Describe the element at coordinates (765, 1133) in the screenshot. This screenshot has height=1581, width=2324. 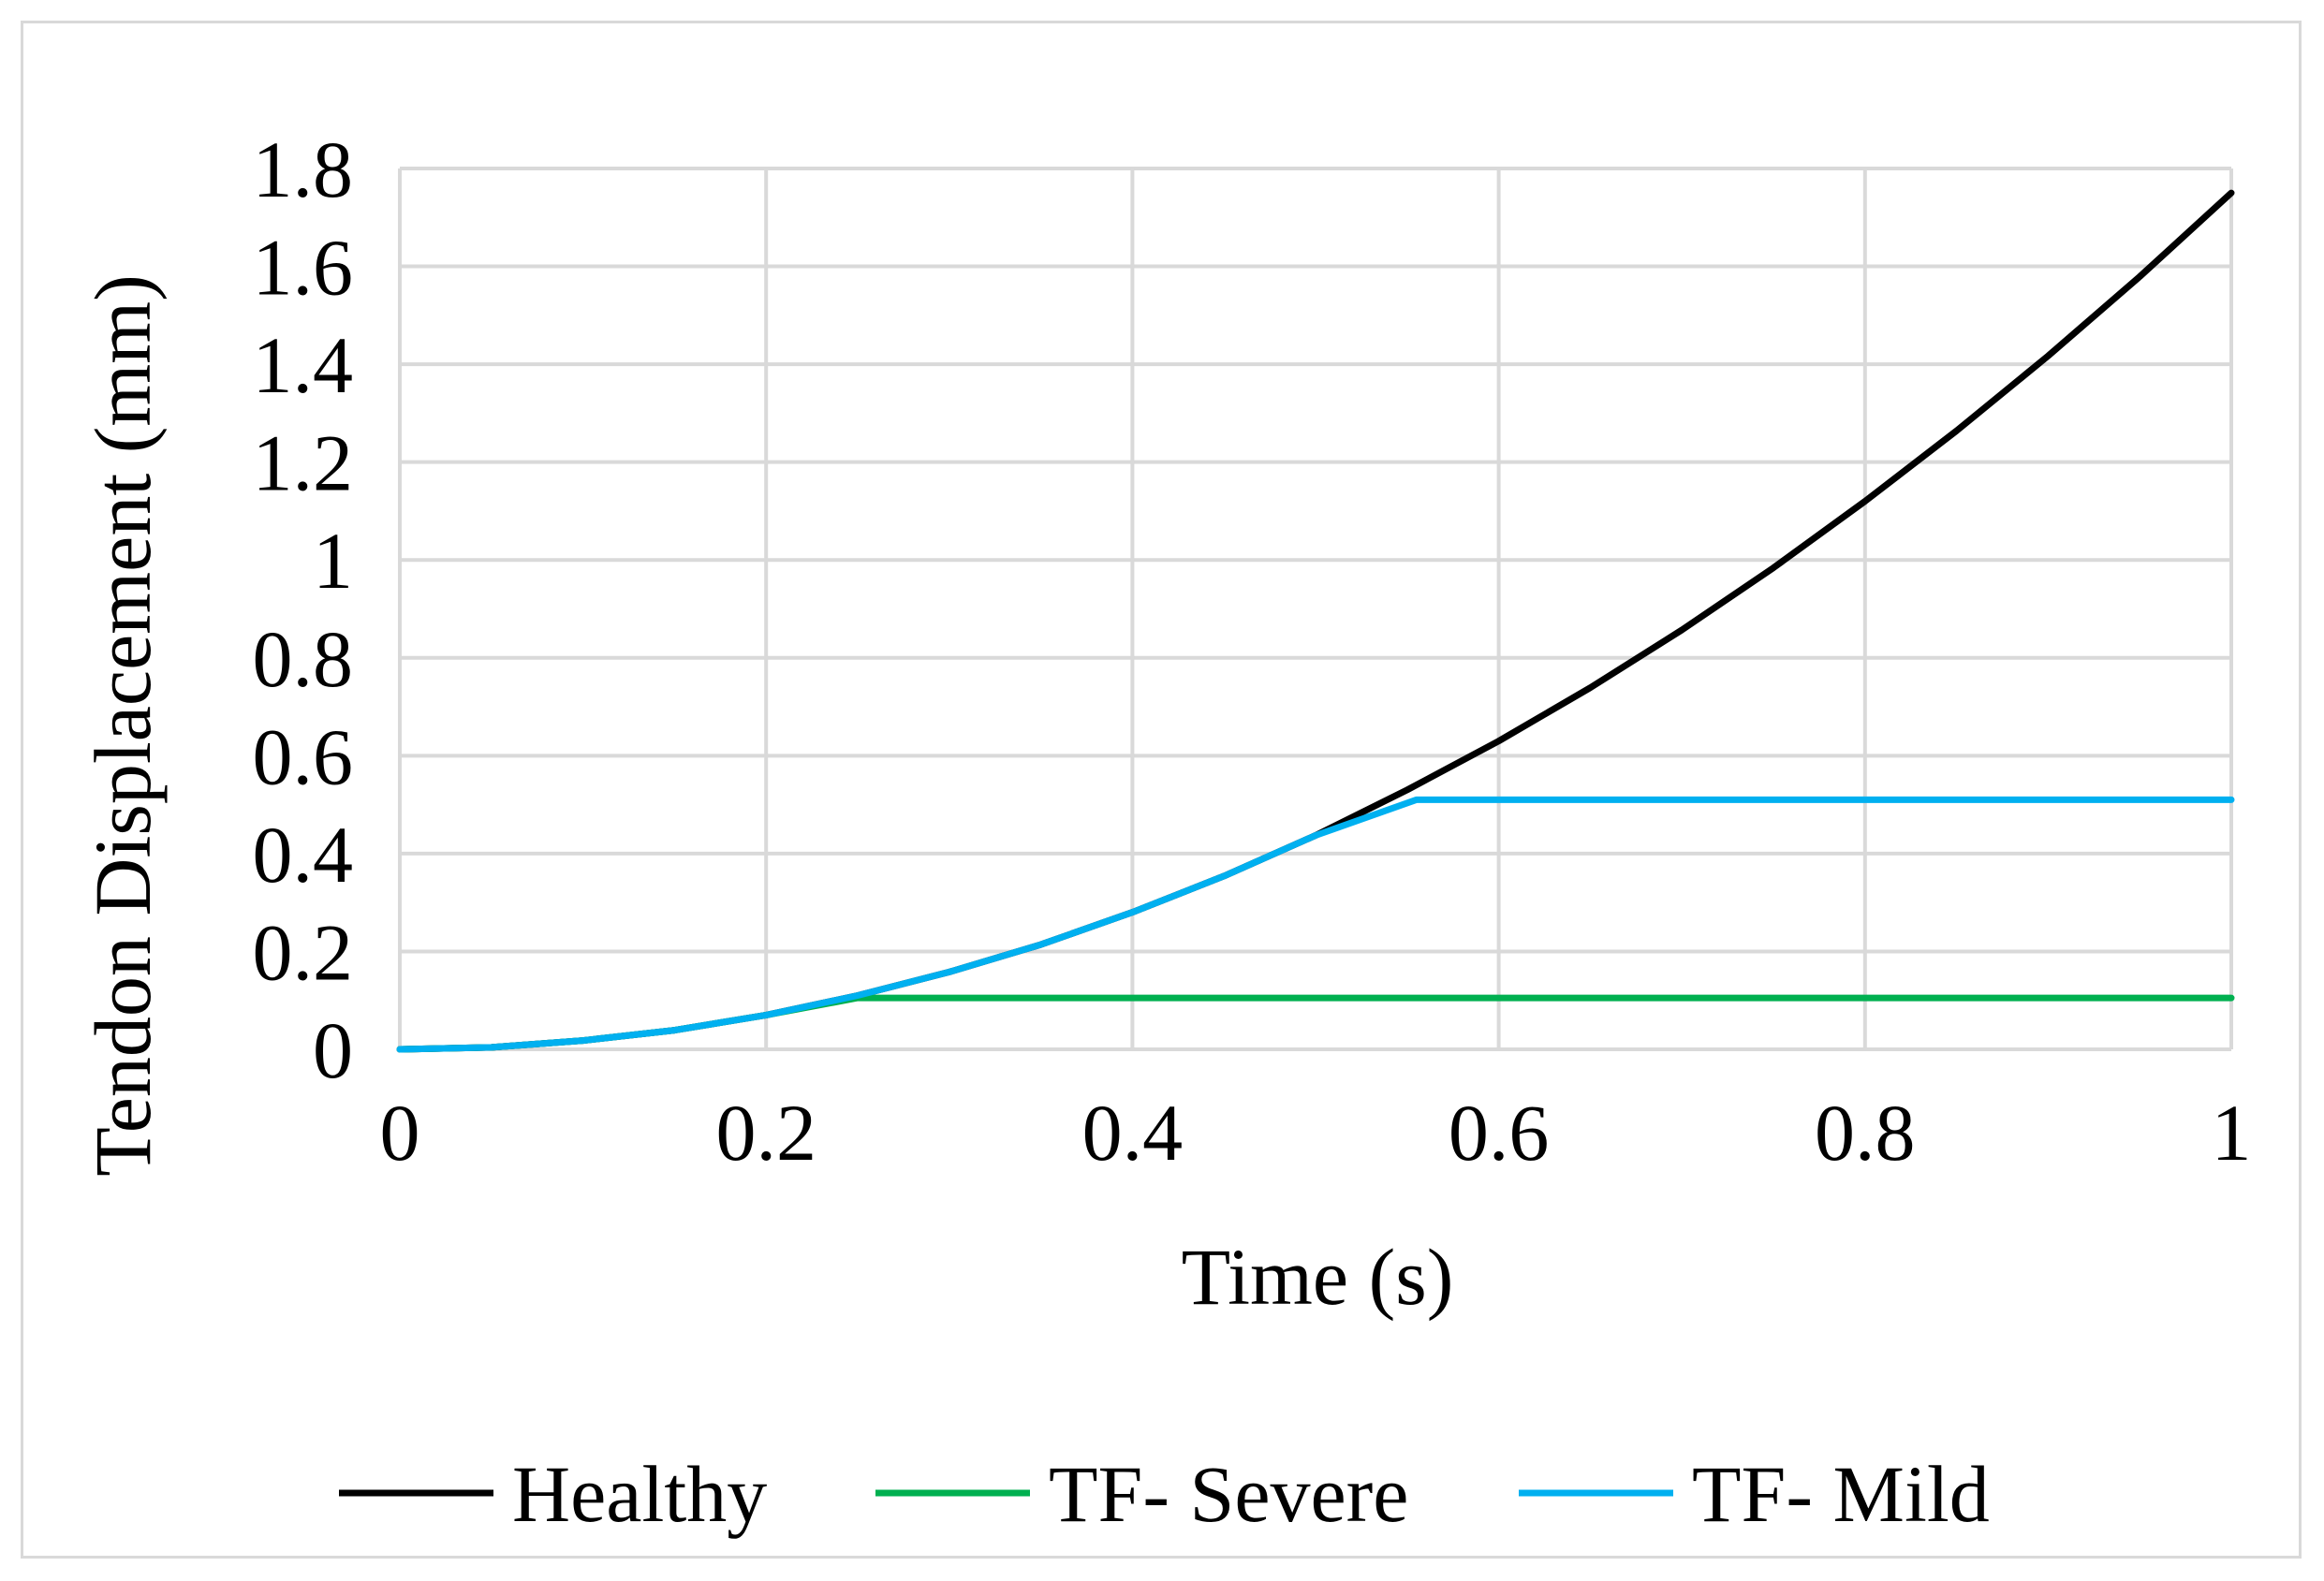
I see `x-tick-label: 0.2` at that location.